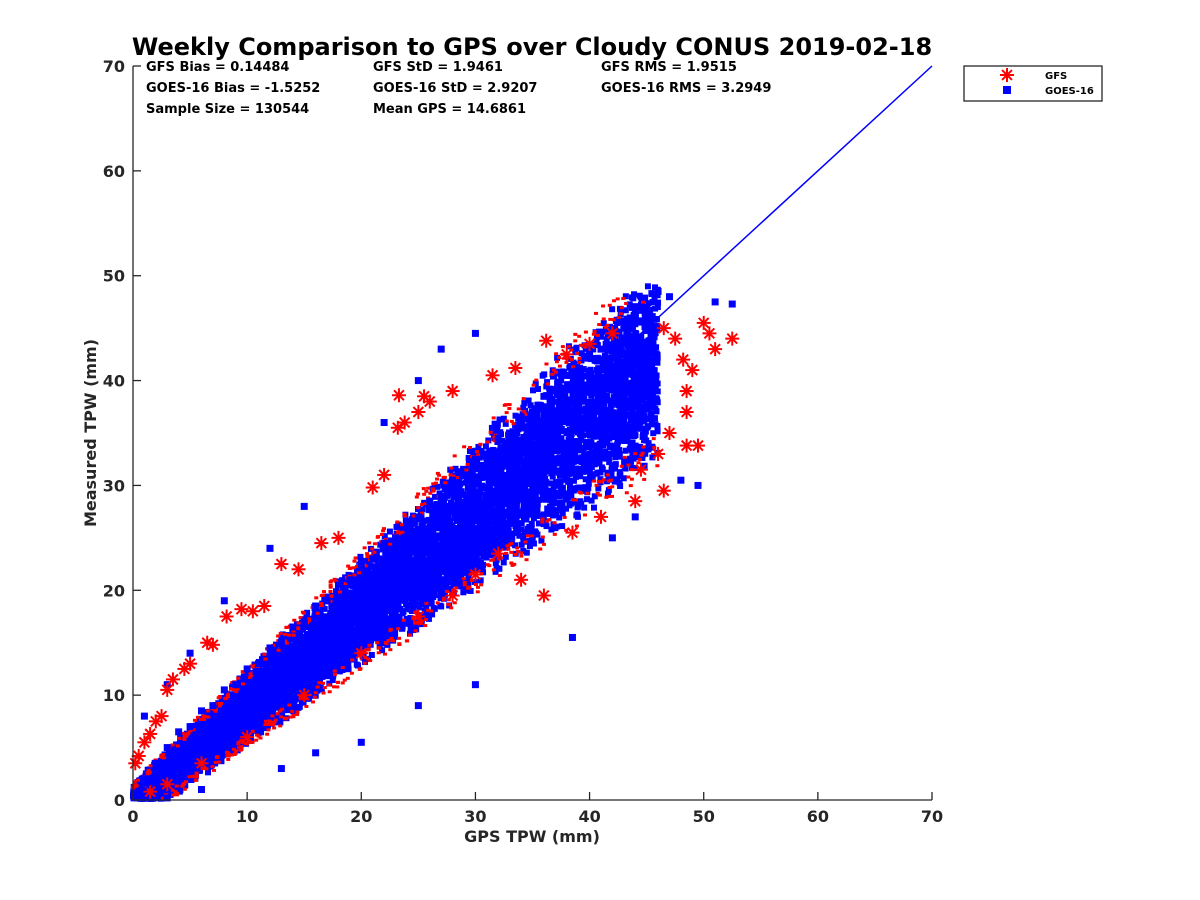  What do you see at coordinates (90, 433) in the screenshot?
I see `y-axis-label: Measured TPW (mm)` at bounding box center [90, 433].